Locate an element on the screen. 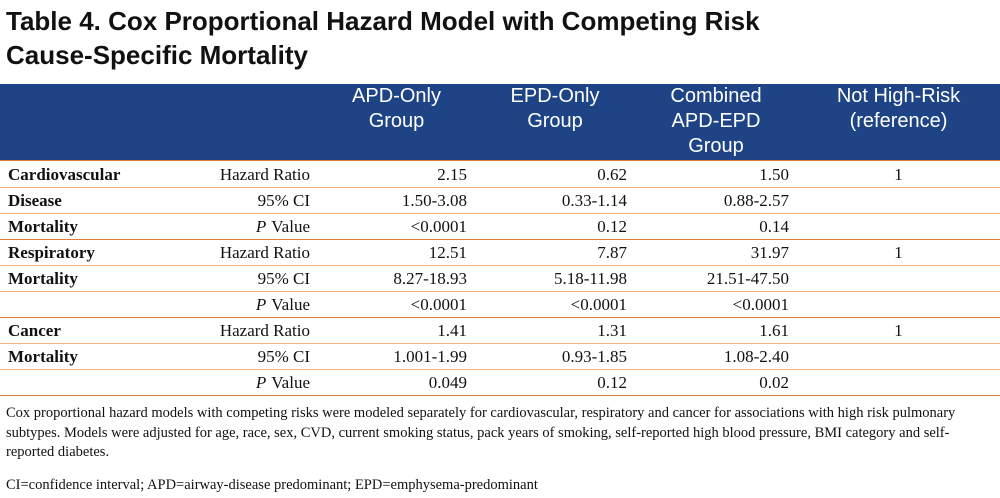 The width and height of the screenshot is (1000, 498). header-text: (reference) is located at coordinates (898, 121).